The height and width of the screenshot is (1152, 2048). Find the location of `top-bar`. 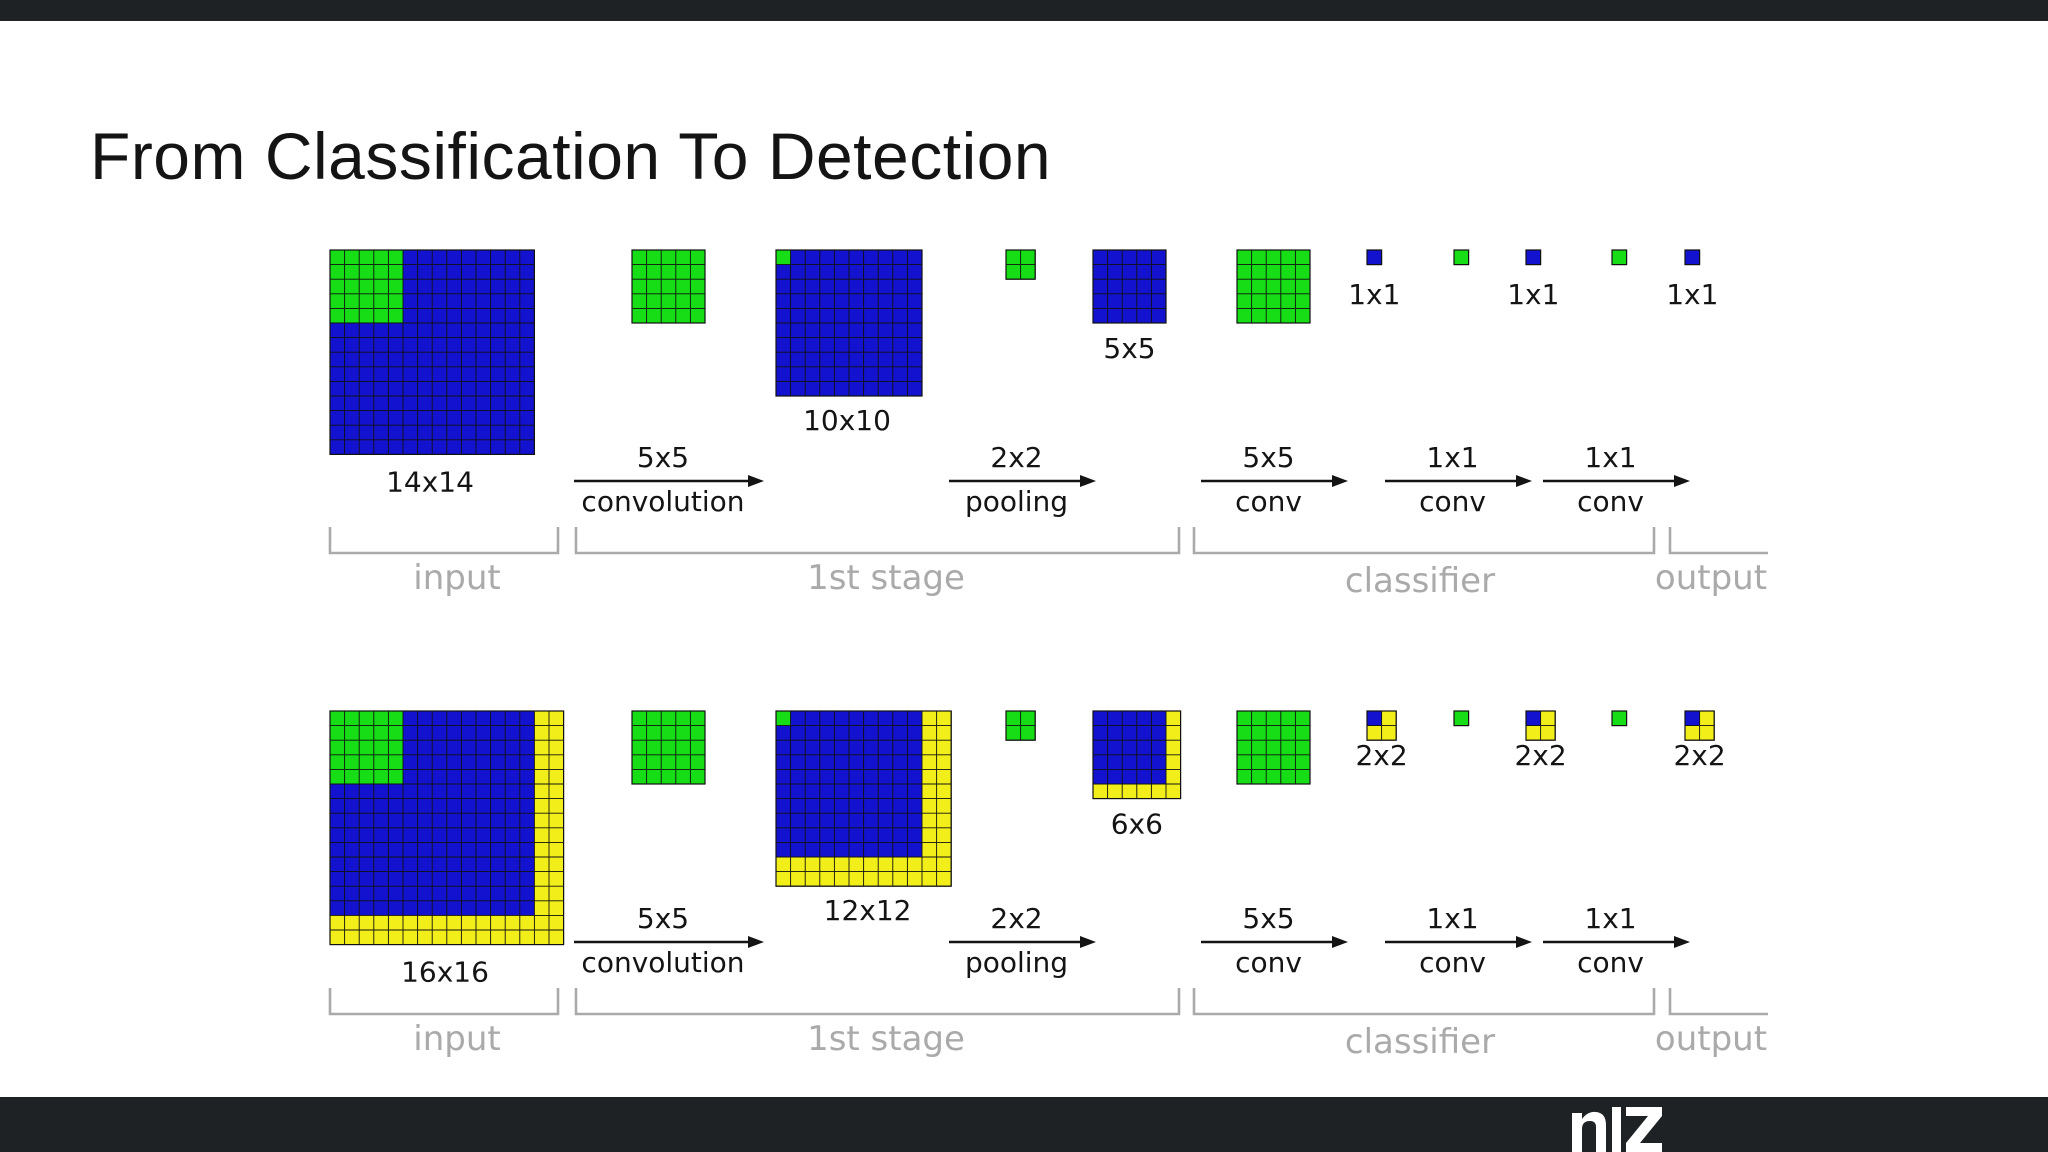

top-bar is located at coordinates (1024, 10).